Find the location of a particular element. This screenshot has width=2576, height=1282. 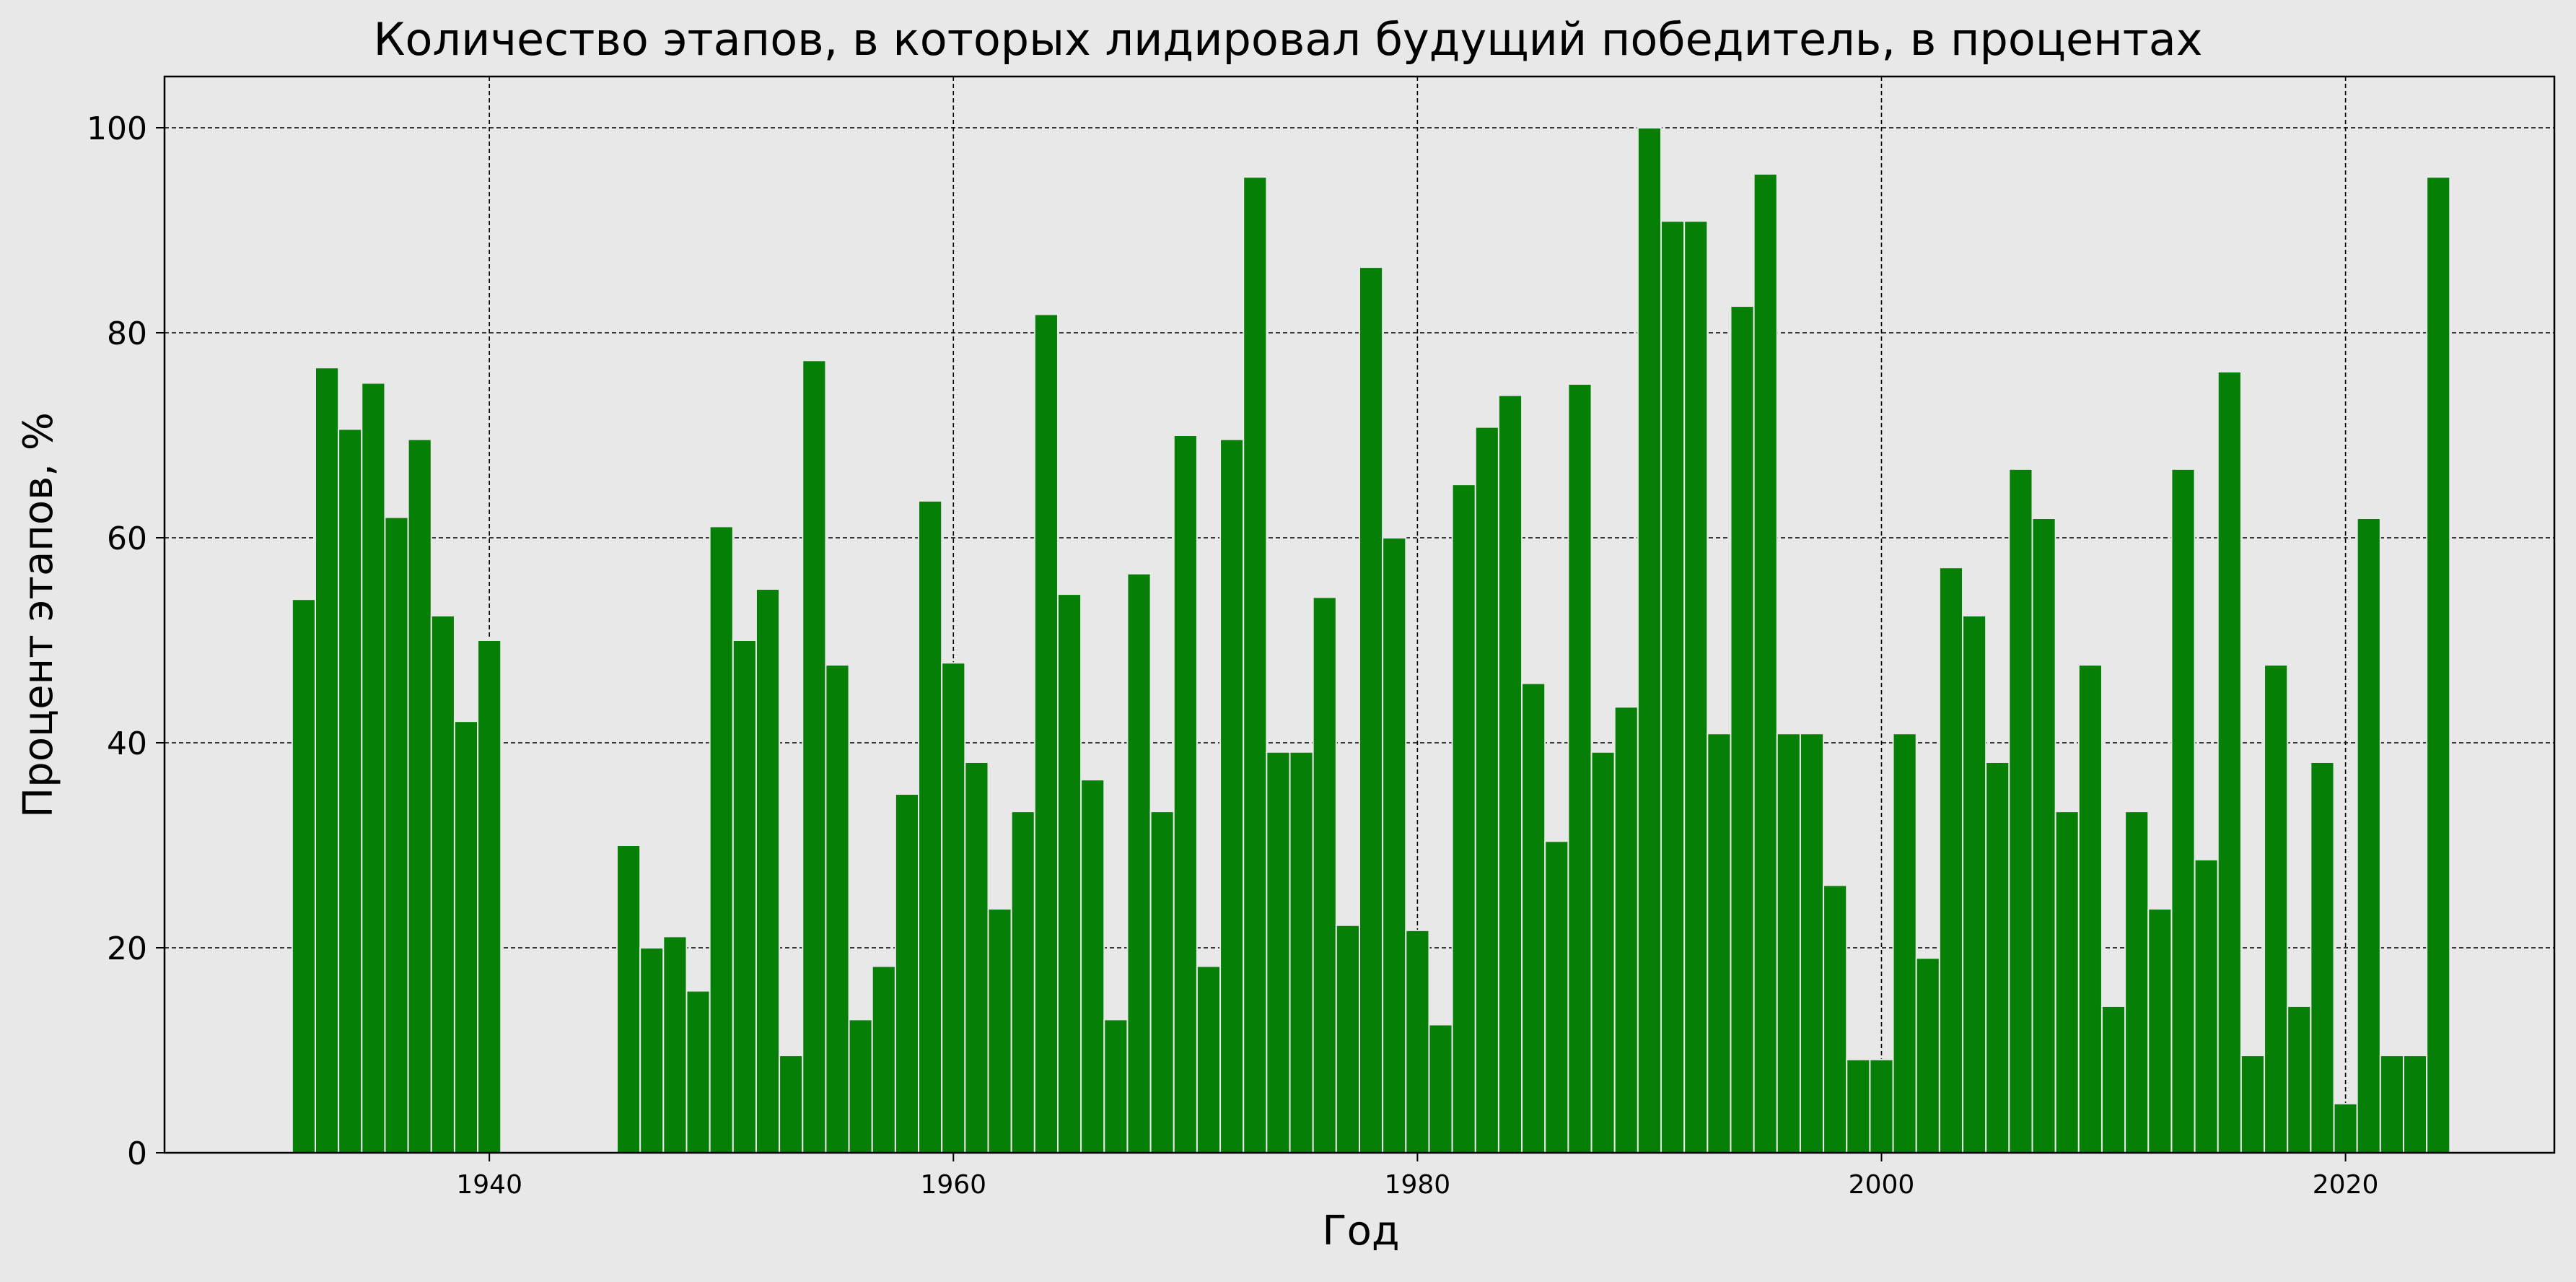

x-axis-label: Год is located at coordinates (1360, 1231).